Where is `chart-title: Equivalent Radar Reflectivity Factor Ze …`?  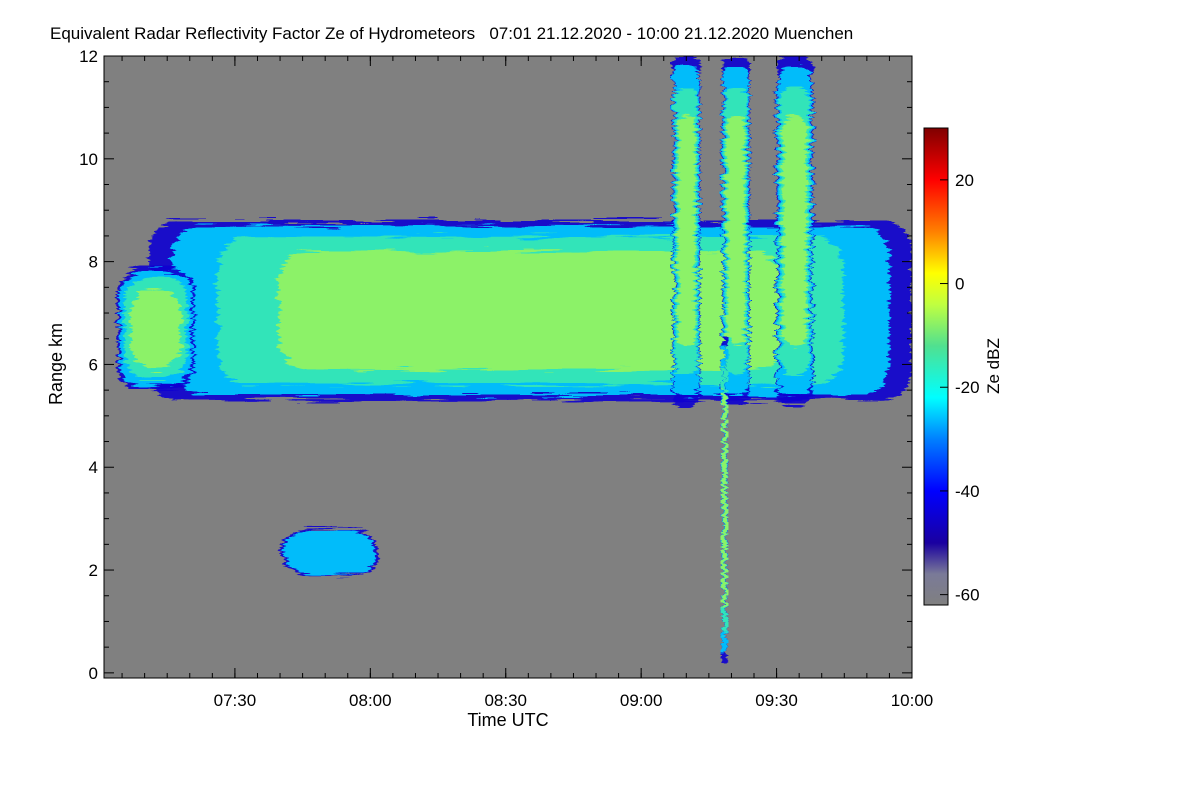 chart-title: Equivalent Radar Reflectivity Factor Ze … is located at coordinates (451, 33).